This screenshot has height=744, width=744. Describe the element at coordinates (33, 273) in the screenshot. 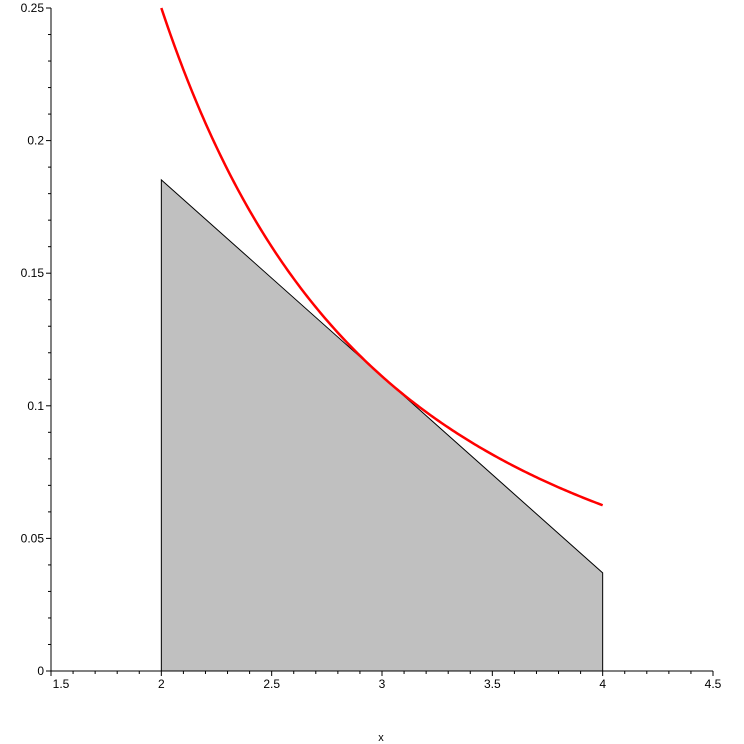

I see `y-tick-label: 0.15` at that location.